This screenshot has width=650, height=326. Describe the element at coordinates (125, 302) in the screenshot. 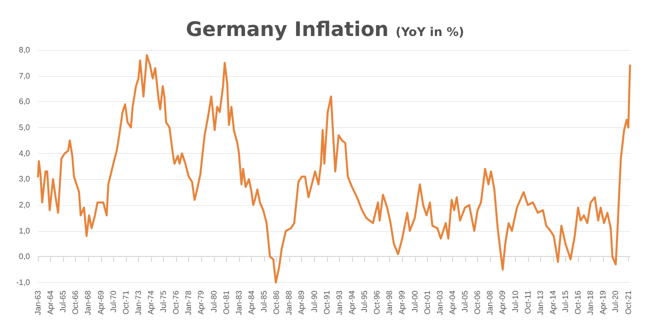

I see `x-tick-label: Oct-71` at that location.